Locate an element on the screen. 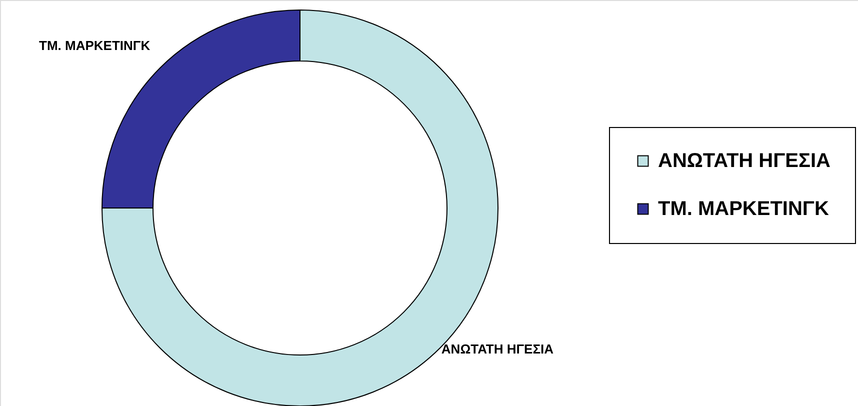 This screenshot has width=858, height=406. legend-label: ΑΝΩΤΑΤΗ ΗΓΕΣΙΑ is located at coordinates (744, 161).